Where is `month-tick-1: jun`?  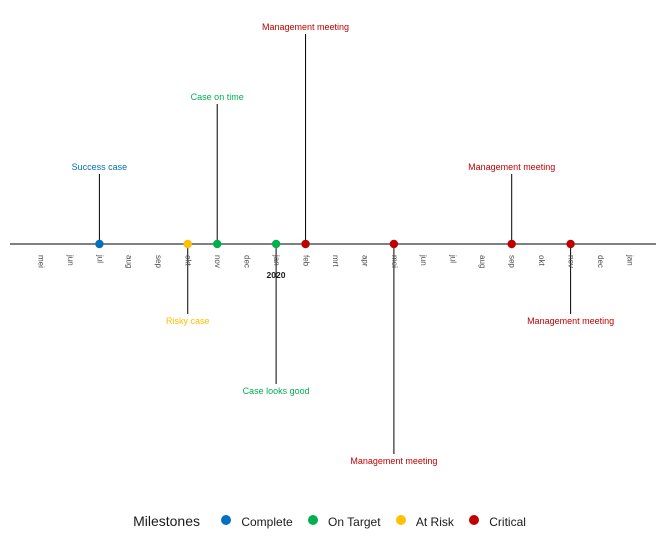 month-tick-1: jun is located at coordinates (70, 260).